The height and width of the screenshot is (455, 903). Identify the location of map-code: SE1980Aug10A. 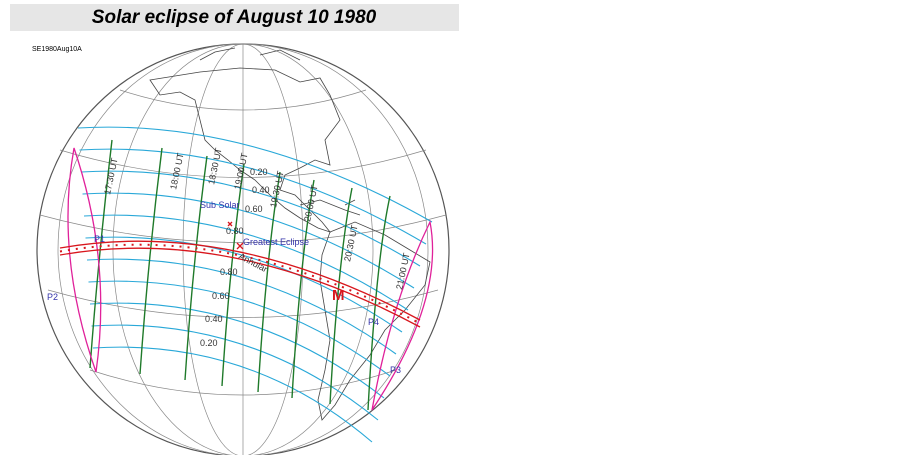
(57, 49).